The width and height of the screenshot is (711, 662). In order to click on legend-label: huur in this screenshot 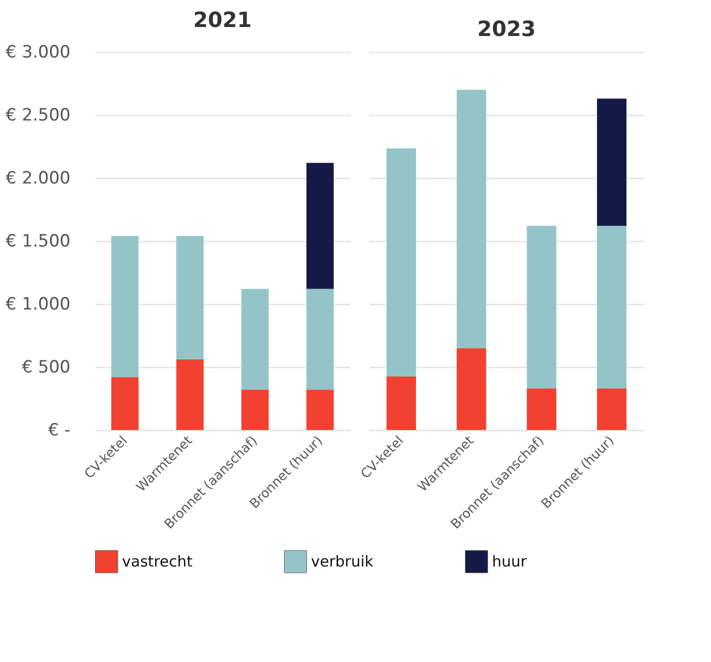, I will do `click(510, 561)`.